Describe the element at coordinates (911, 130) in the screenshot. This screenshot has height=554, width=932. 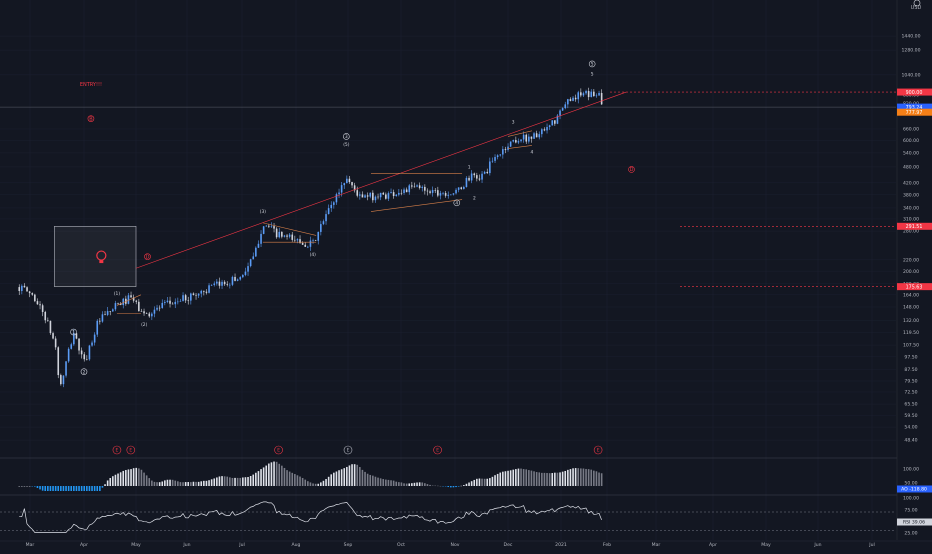
I see `price-tick-label: 660.00` at that location.